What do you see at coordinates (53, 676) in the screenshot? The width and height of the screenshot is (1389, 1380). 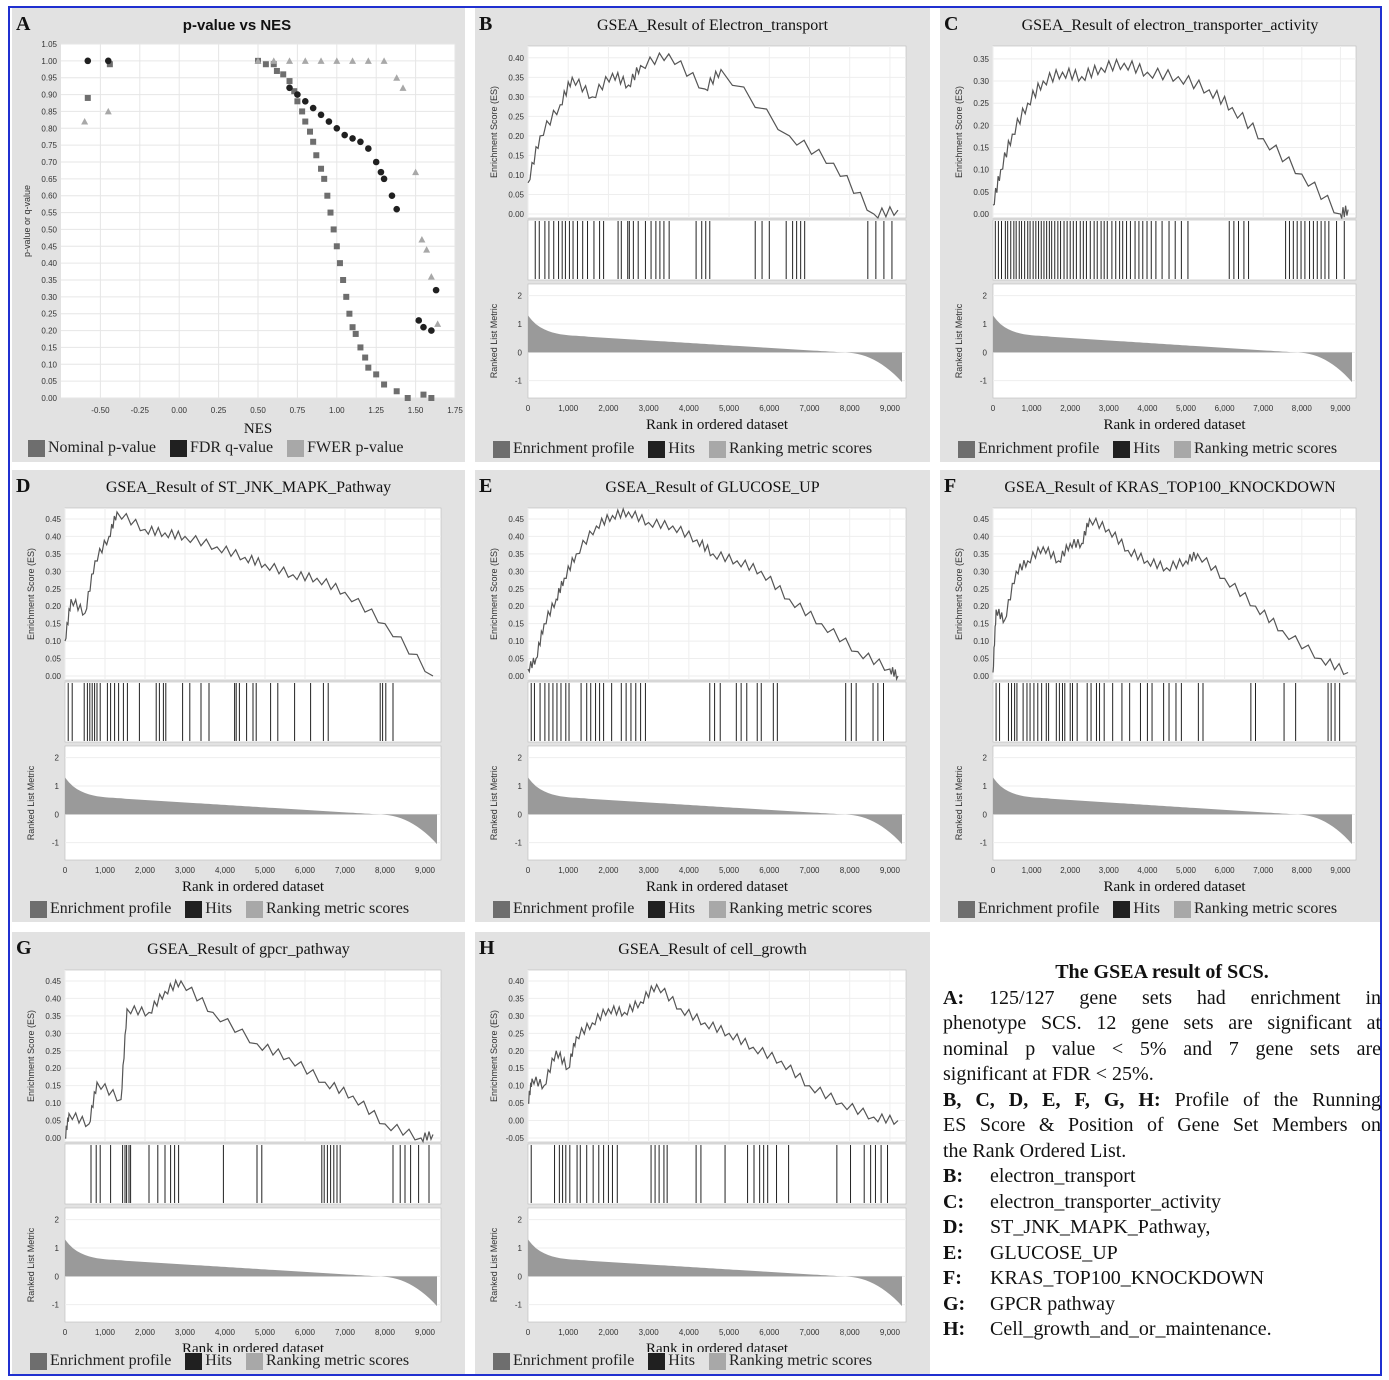 I see `es-tick-label: 0.00` at bounding box center [53, 676].